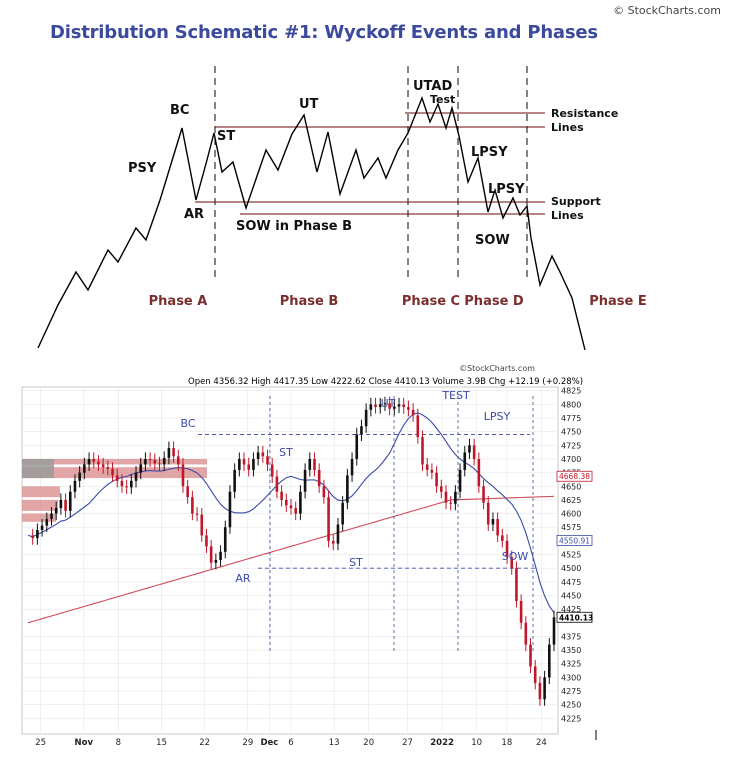  What do you see at coordinates (571, 404) in the screenshot?
I see `y-tick-label: 4800` at bounding box center [571, 404].